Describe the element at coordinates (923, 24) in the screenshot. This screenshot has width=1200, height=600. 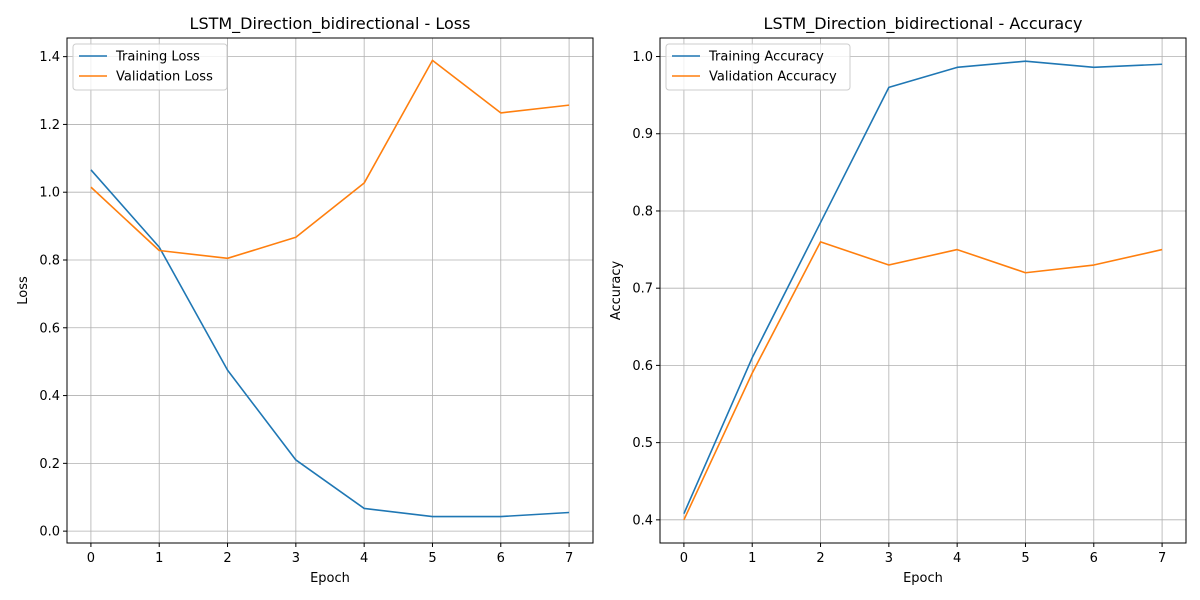
I see `accuracy-chart-title: LSTM_Direction_bidirectional - Accuracy` at that location.